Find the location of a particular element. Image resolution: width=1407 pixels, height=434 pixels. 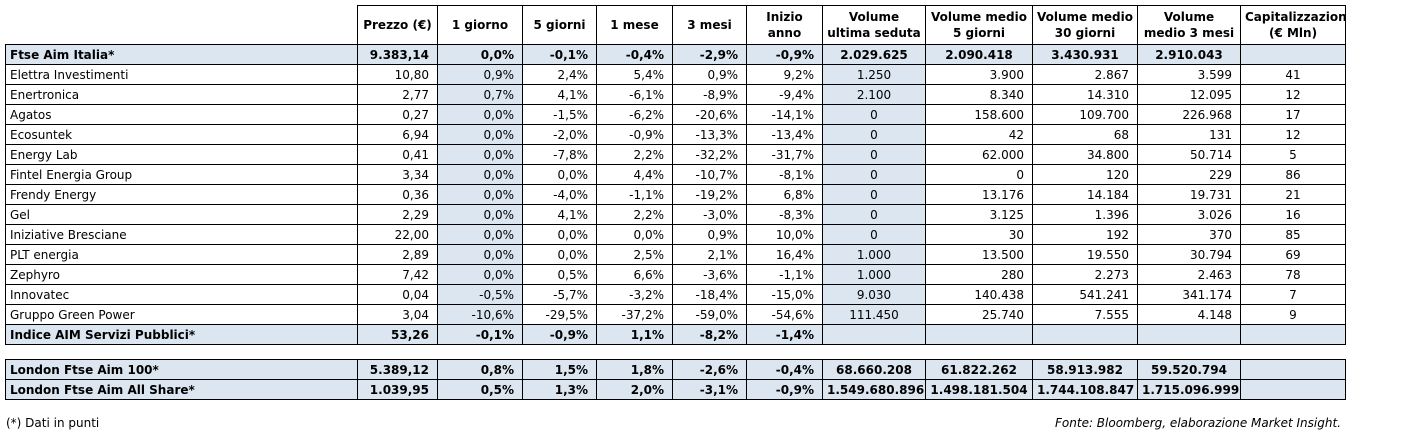

cell: -3,6% is located at coordinates (709, 274).